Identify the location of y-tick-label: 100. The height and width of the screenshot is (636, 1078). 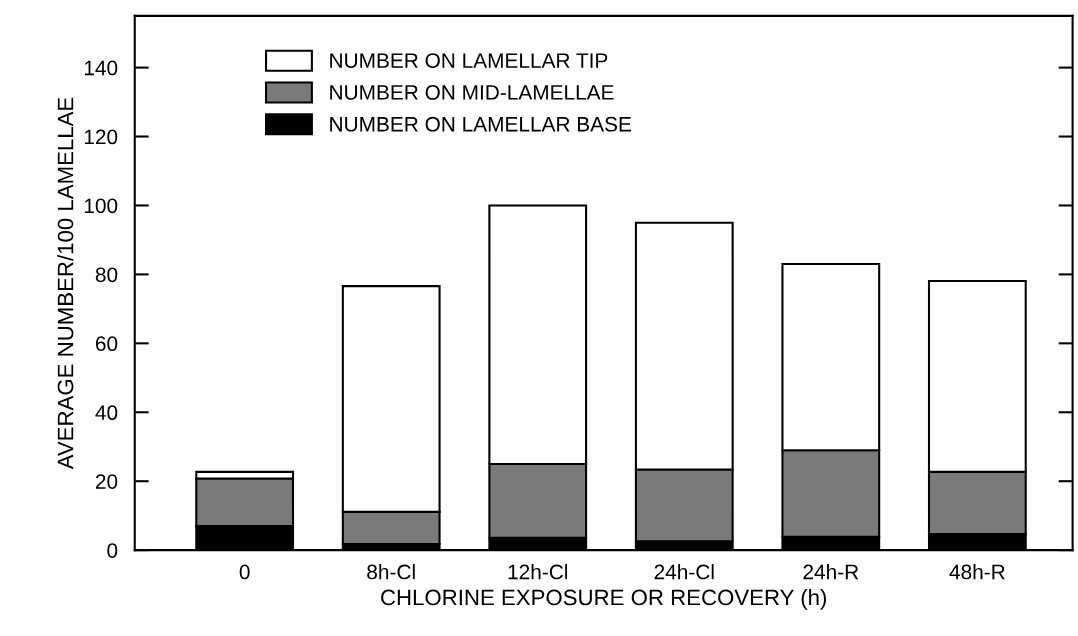
(101, 206).